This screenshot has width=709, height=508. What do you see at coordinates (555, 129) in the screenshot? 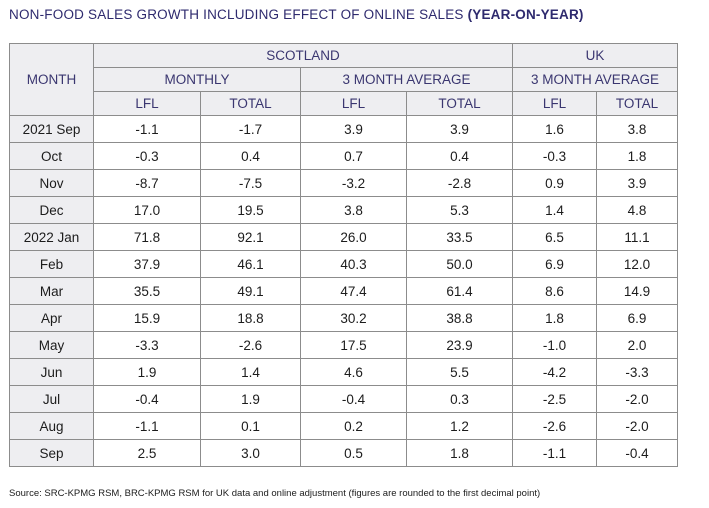
I see `value-cell: 1.6` at bounding box center [555, 129].